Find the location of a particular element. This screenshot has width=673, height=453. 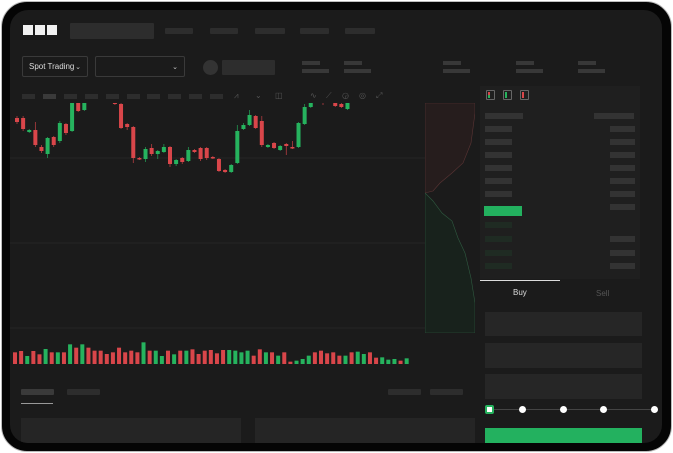

search-bar is located at coordinates (112, 31).